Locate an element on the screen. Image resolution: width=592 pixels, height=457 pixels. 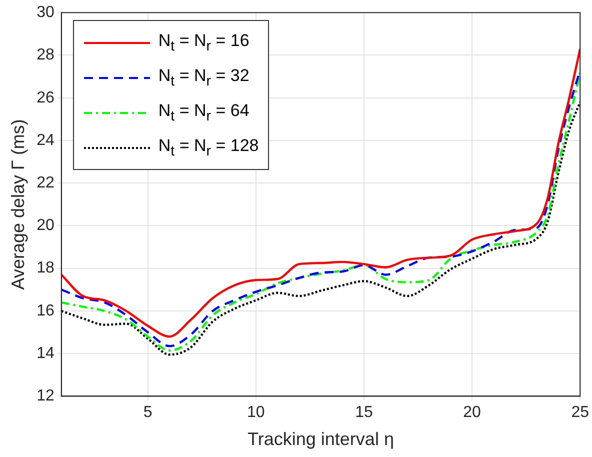
x-axis-title: Tracking interval η is located at coordinates (321, 439).